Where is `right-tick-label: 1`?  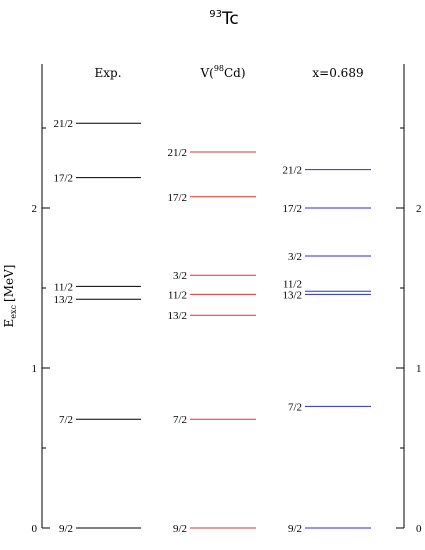
right-tick-label: 1 is located at coordinates (419, 369).